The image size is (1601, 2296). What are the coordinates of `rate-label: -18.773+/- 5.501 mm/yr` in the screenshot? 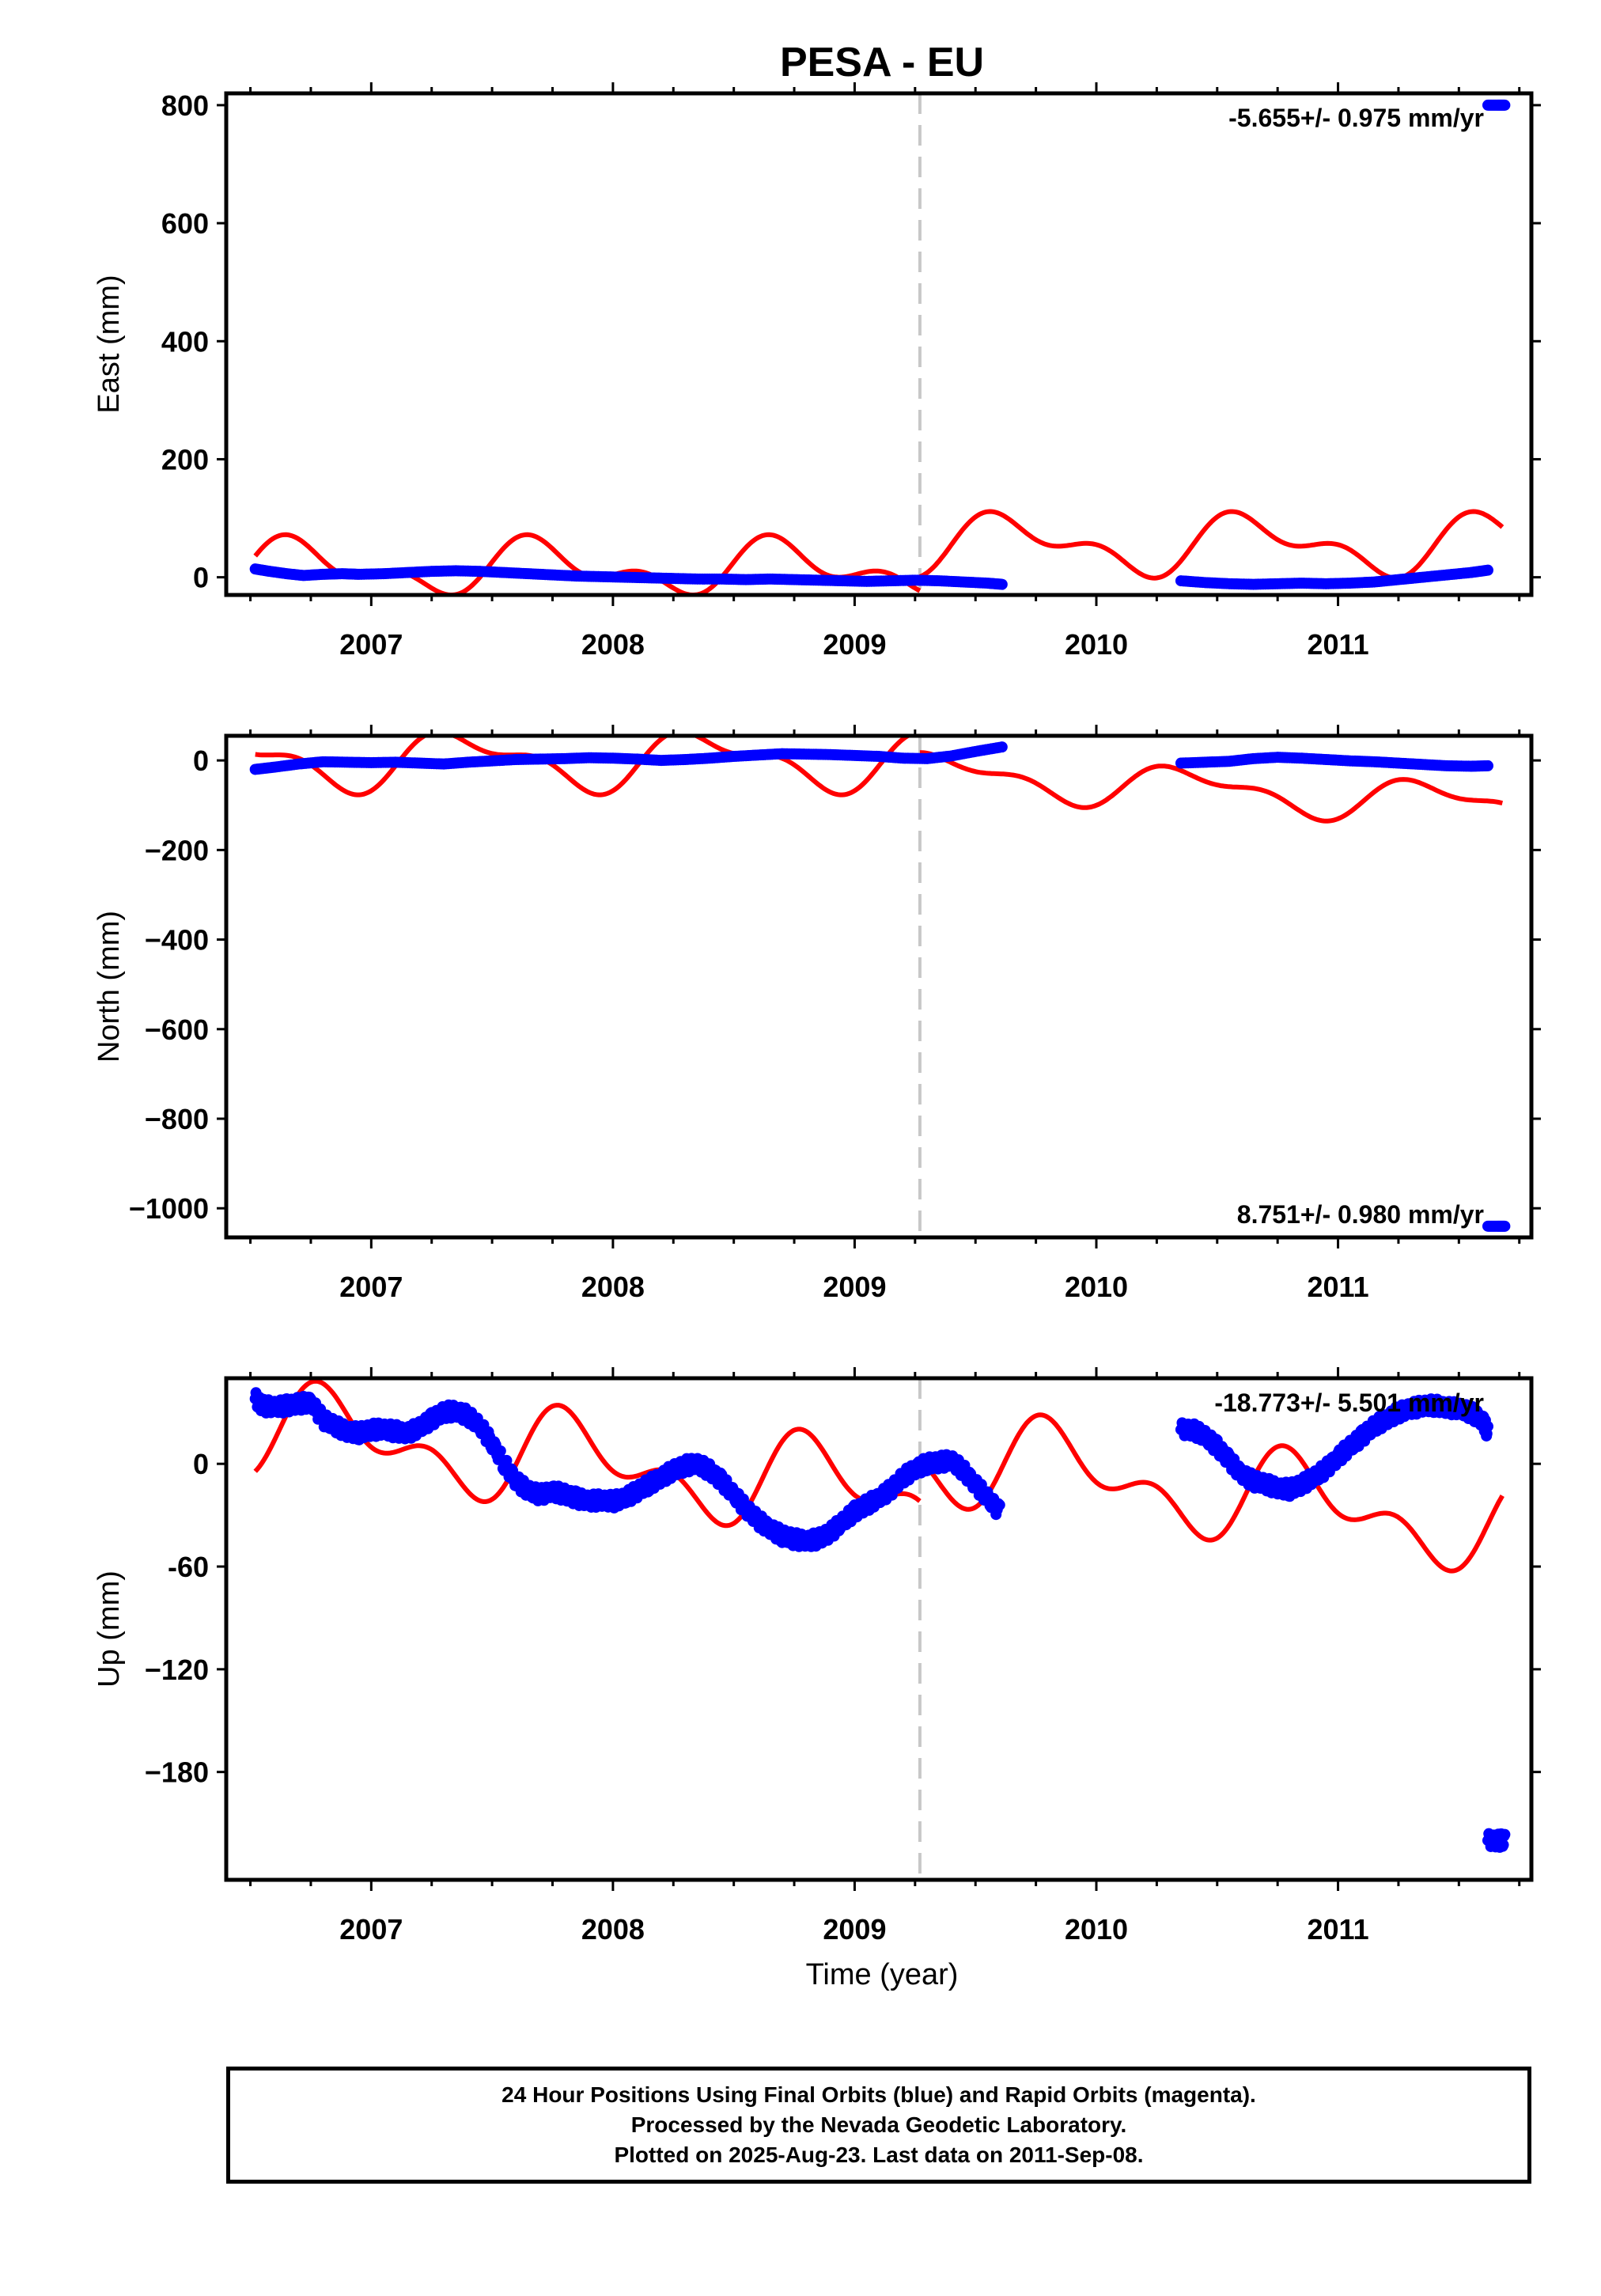 It's located at (1349, 1403).